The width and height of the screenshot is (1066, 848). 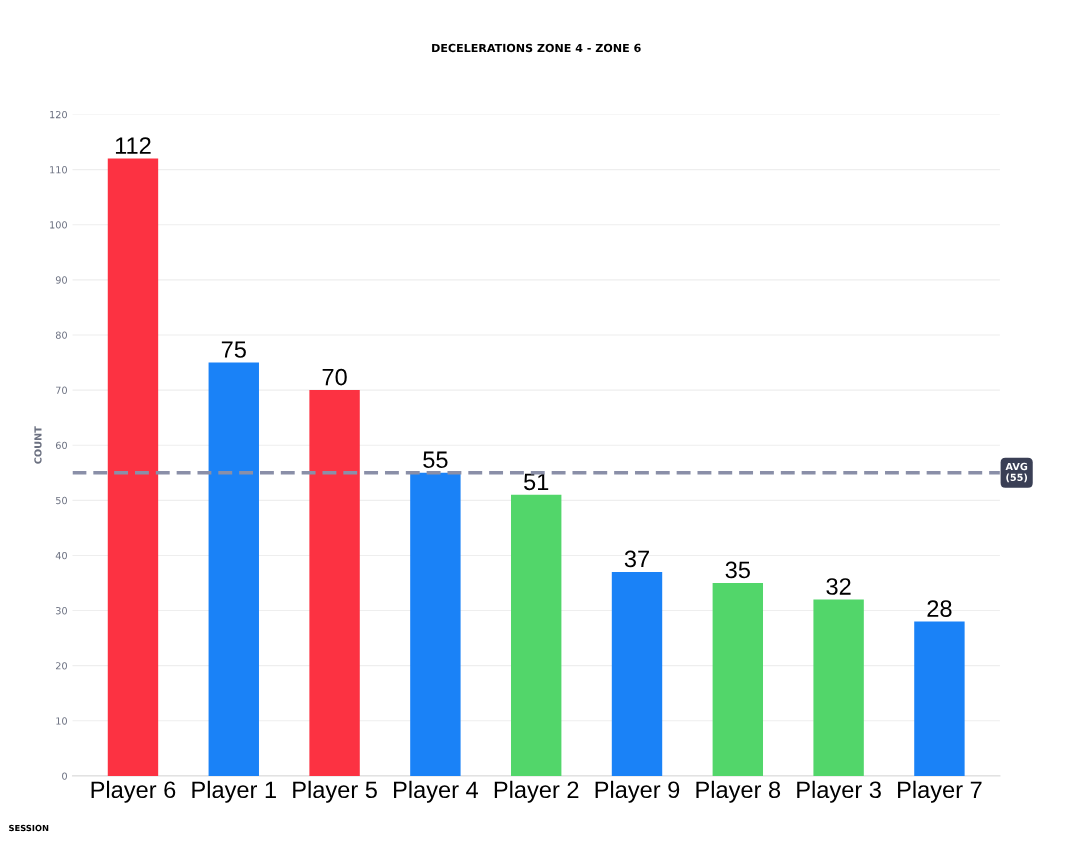 What do you see at coordinates (133, 145) in the screenshot?
I see `data-label: 112` at bounding box center [133, 145].